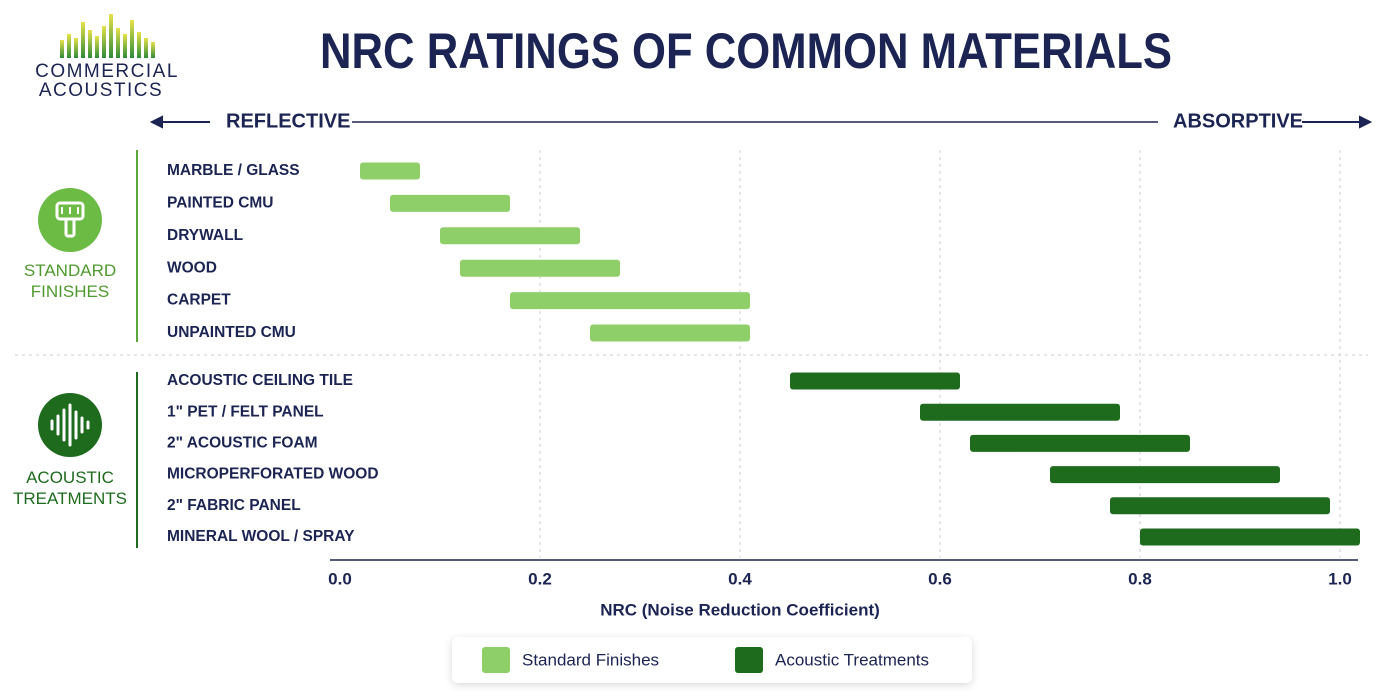  Describe the element at coordinates (340, 578) in the screenshot. I see `x-tick-label: 0.0` at that location.